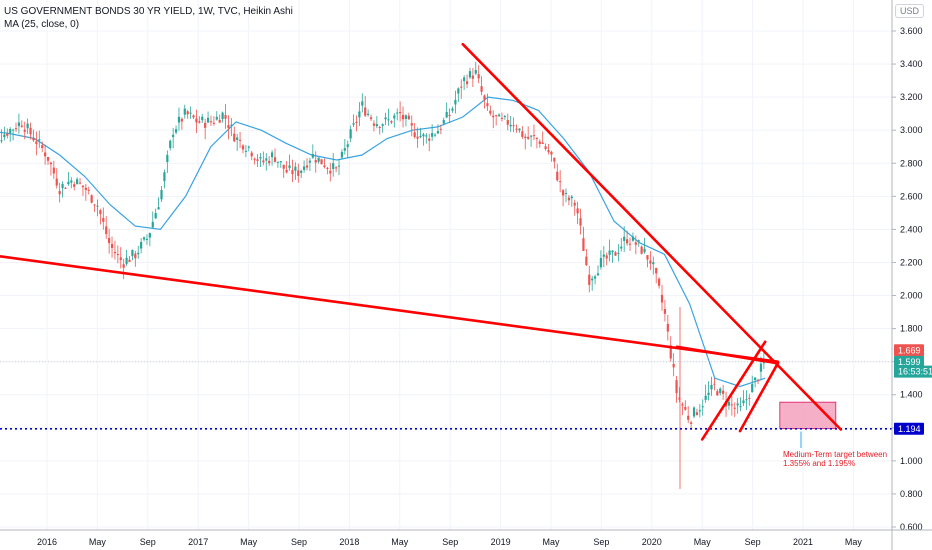  What do you see at coordinates (909, 11) in the screenshot?
I see `currency-button: USD` at bounding box center [909, 11].